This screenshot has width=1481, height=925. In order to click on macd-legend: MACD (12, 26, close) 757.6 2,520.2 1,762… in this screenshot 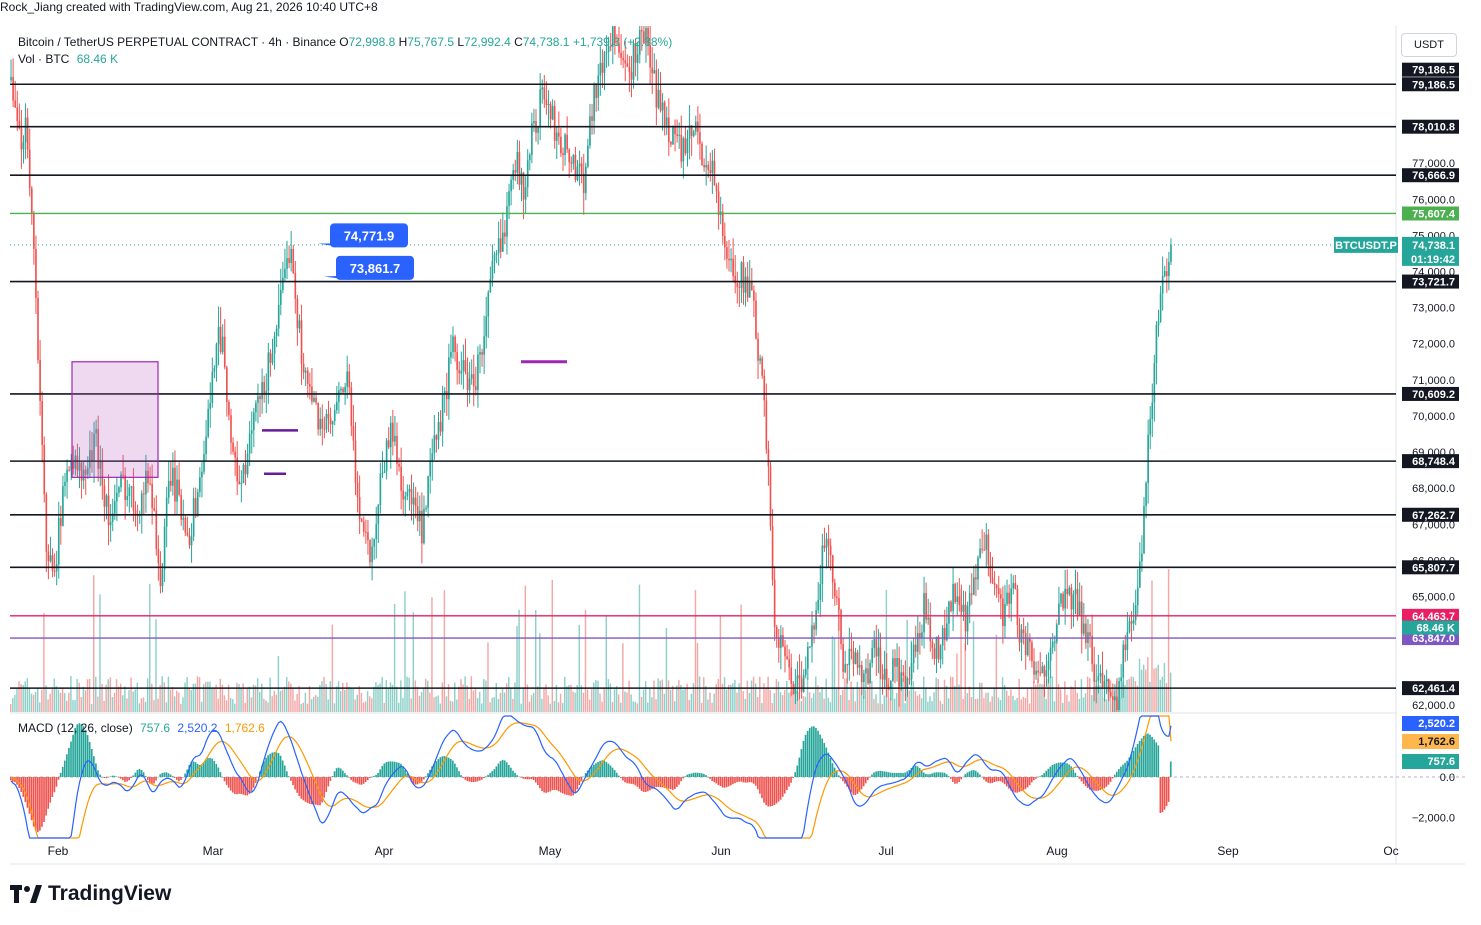, I will do `click(141, 728)`.